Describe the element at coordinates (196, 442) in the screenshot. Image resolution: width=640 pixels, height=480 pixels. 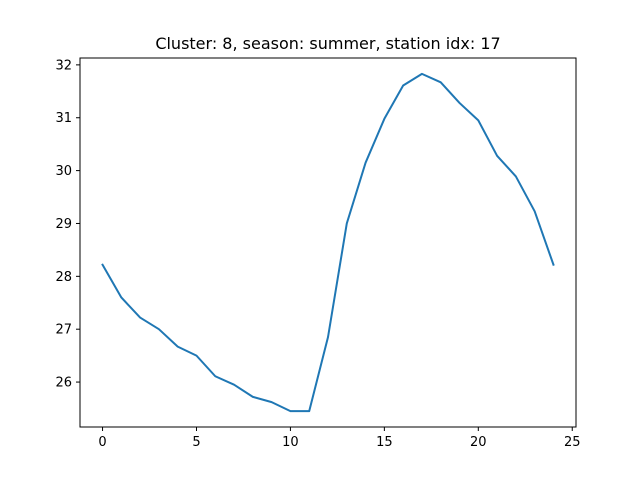
I see `x-tick-label: 5` at that location.